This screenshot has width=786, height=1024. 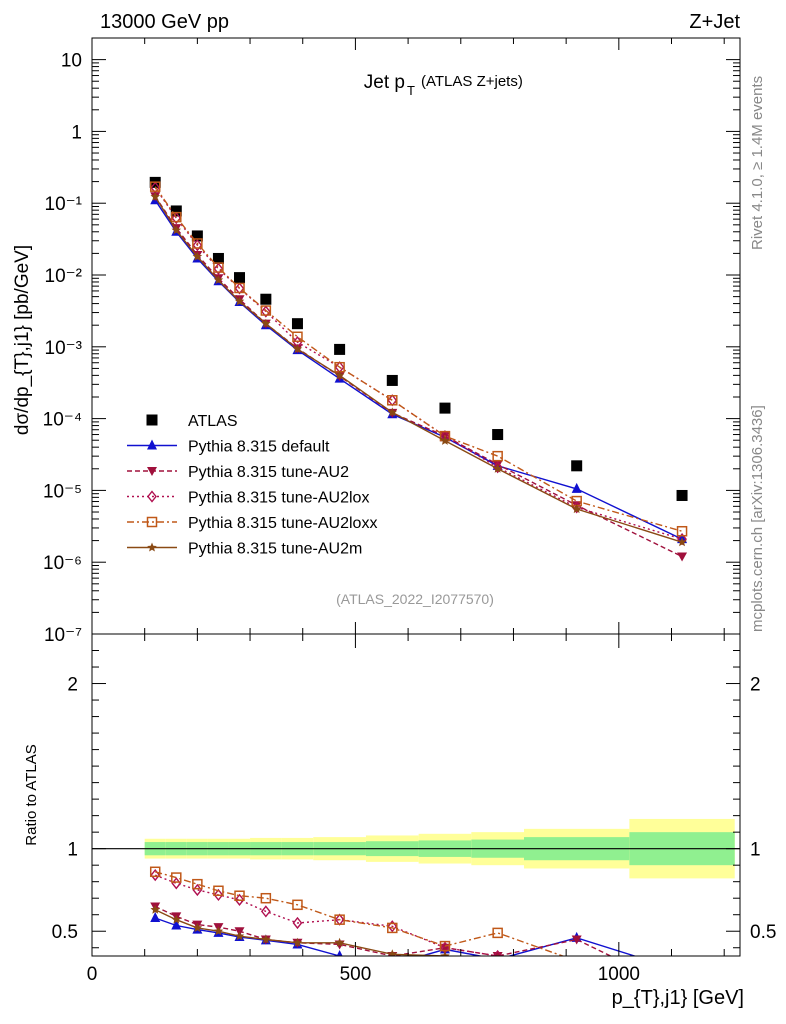 I want to click on ratio-series-group, so click(x=418, y=924).